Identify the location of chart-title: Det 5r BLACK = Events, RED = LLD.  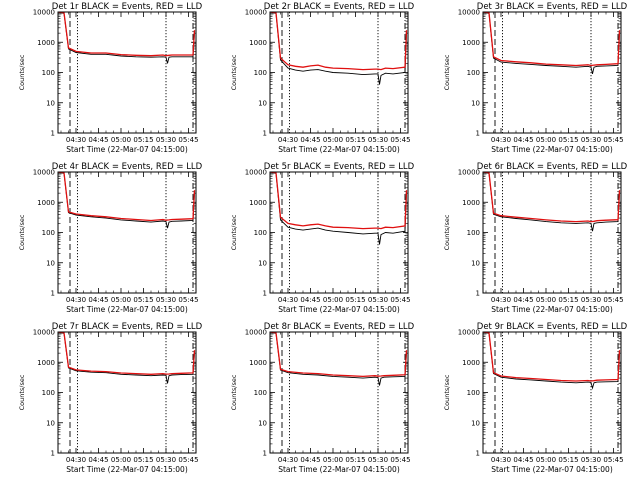
(339, 167).